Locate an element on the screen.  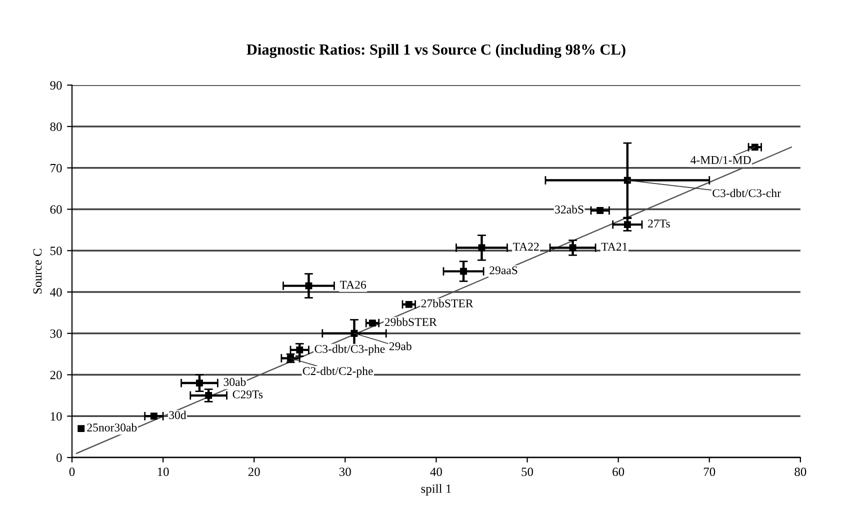
annotation: C29Ts is located at coordinates (247, 394).